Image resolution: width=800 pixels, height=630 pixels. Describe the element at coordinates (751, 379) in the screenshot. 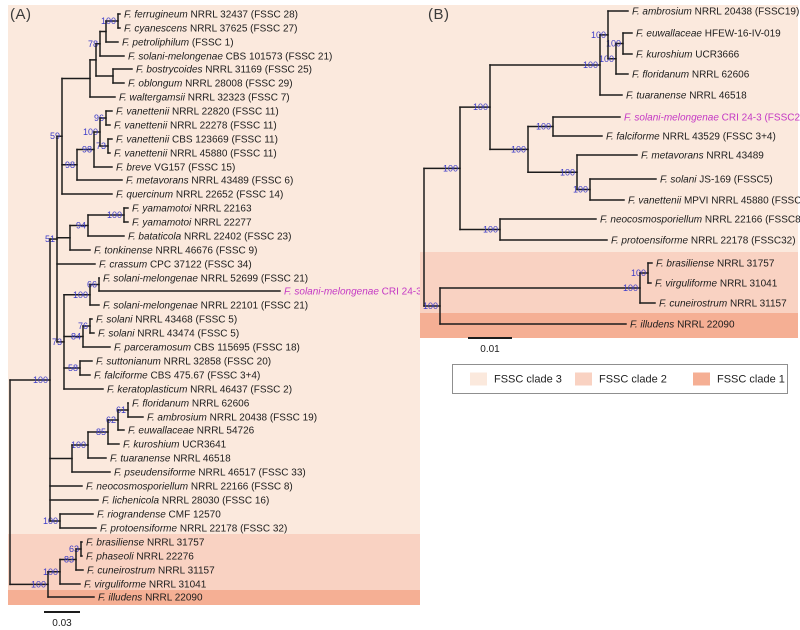

I see `legend-label-clade1: FSSC clade 1` at that location.